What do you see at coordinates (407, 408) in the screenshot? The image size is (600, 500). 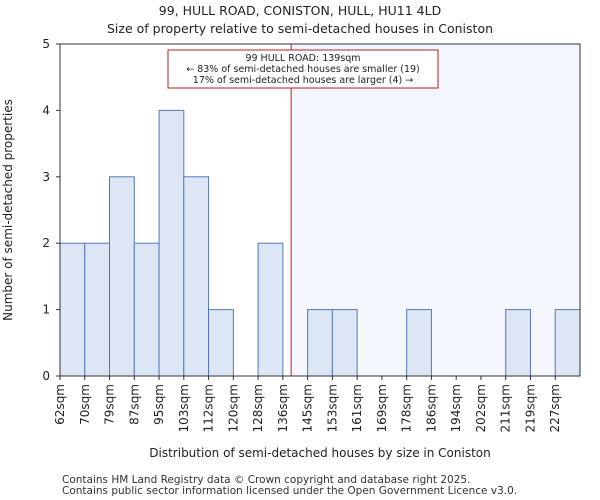 I see `x-tick-label: 178sqm` at bounding box center [407, 408].